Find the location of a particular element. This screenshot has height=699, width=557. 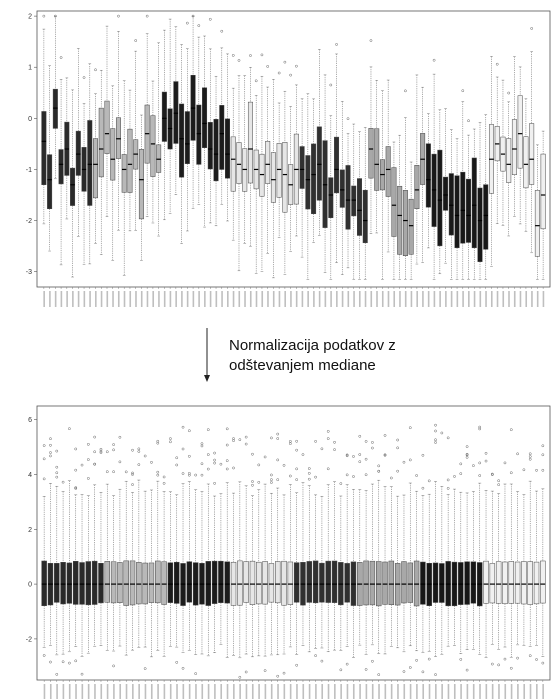

y-tick-label: 6 is located at coordinates (30, 420).